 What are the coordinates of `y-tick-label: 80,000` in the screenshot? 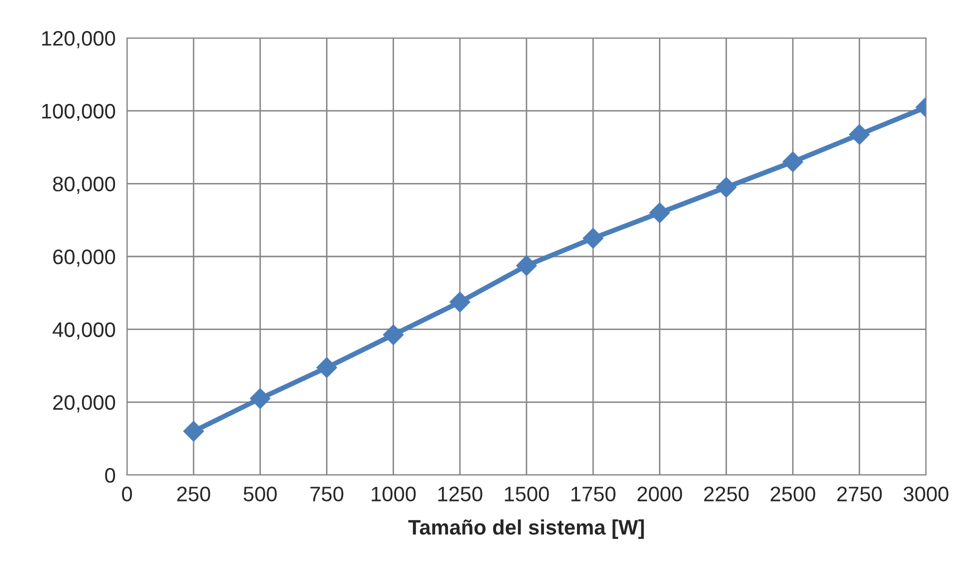 It's located at (84, 185).